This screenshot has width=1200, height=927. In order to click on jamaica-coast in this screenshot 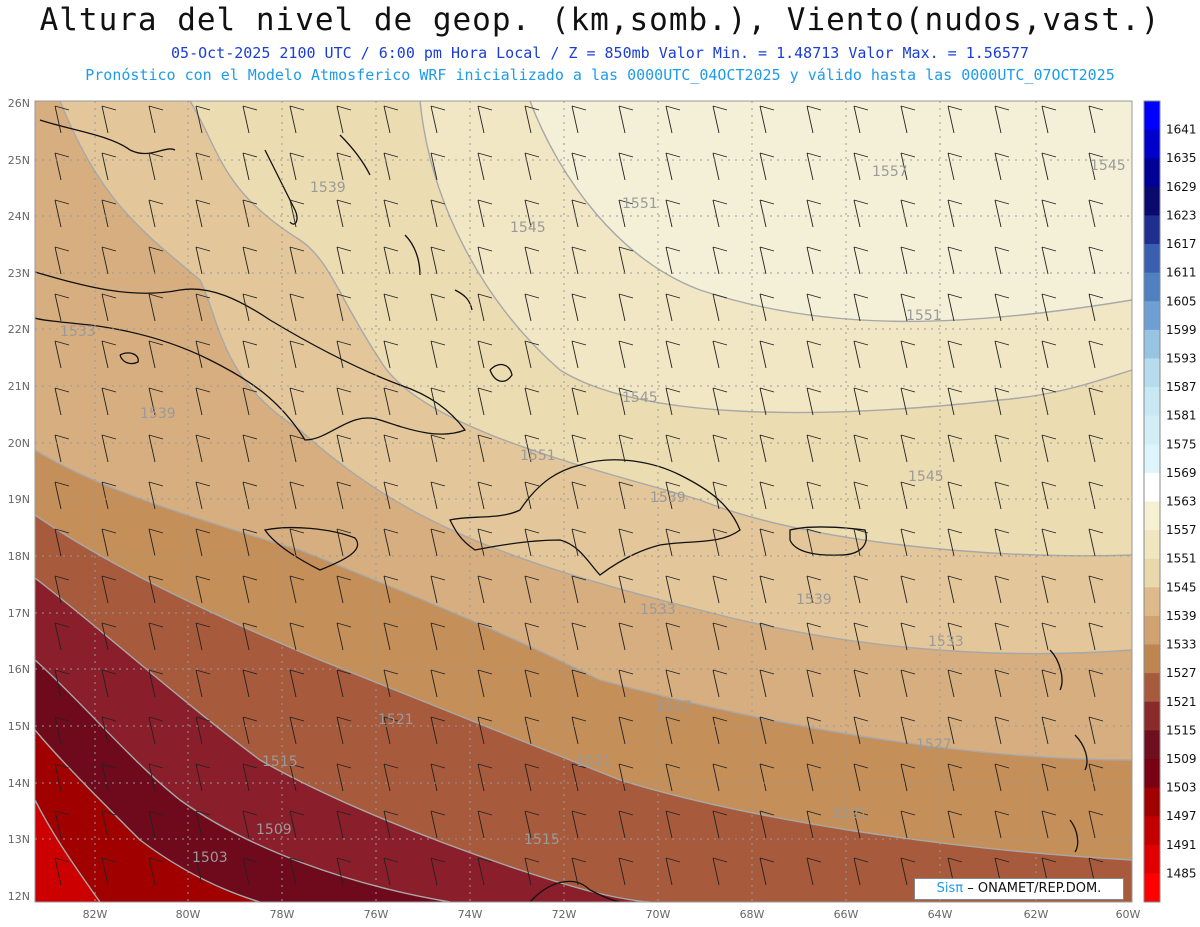, I will do `click(311, 548)`.